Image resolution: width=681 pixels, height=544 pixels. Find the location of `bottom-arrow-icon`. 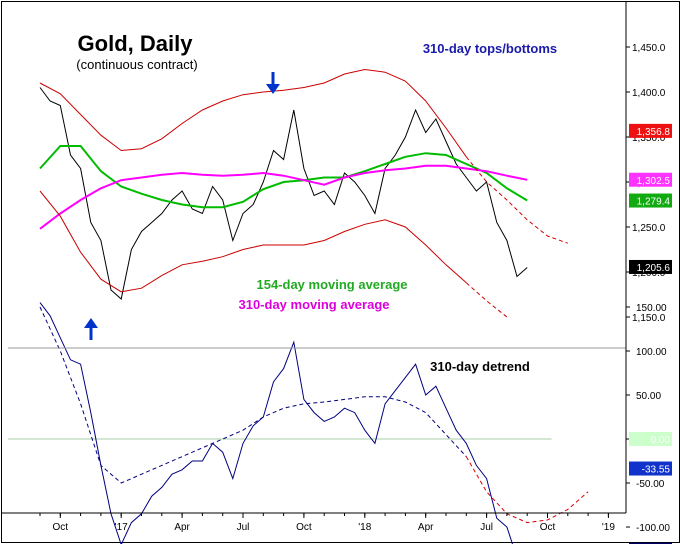

bottom-arrow-icon is located at coordinates (91, 329).